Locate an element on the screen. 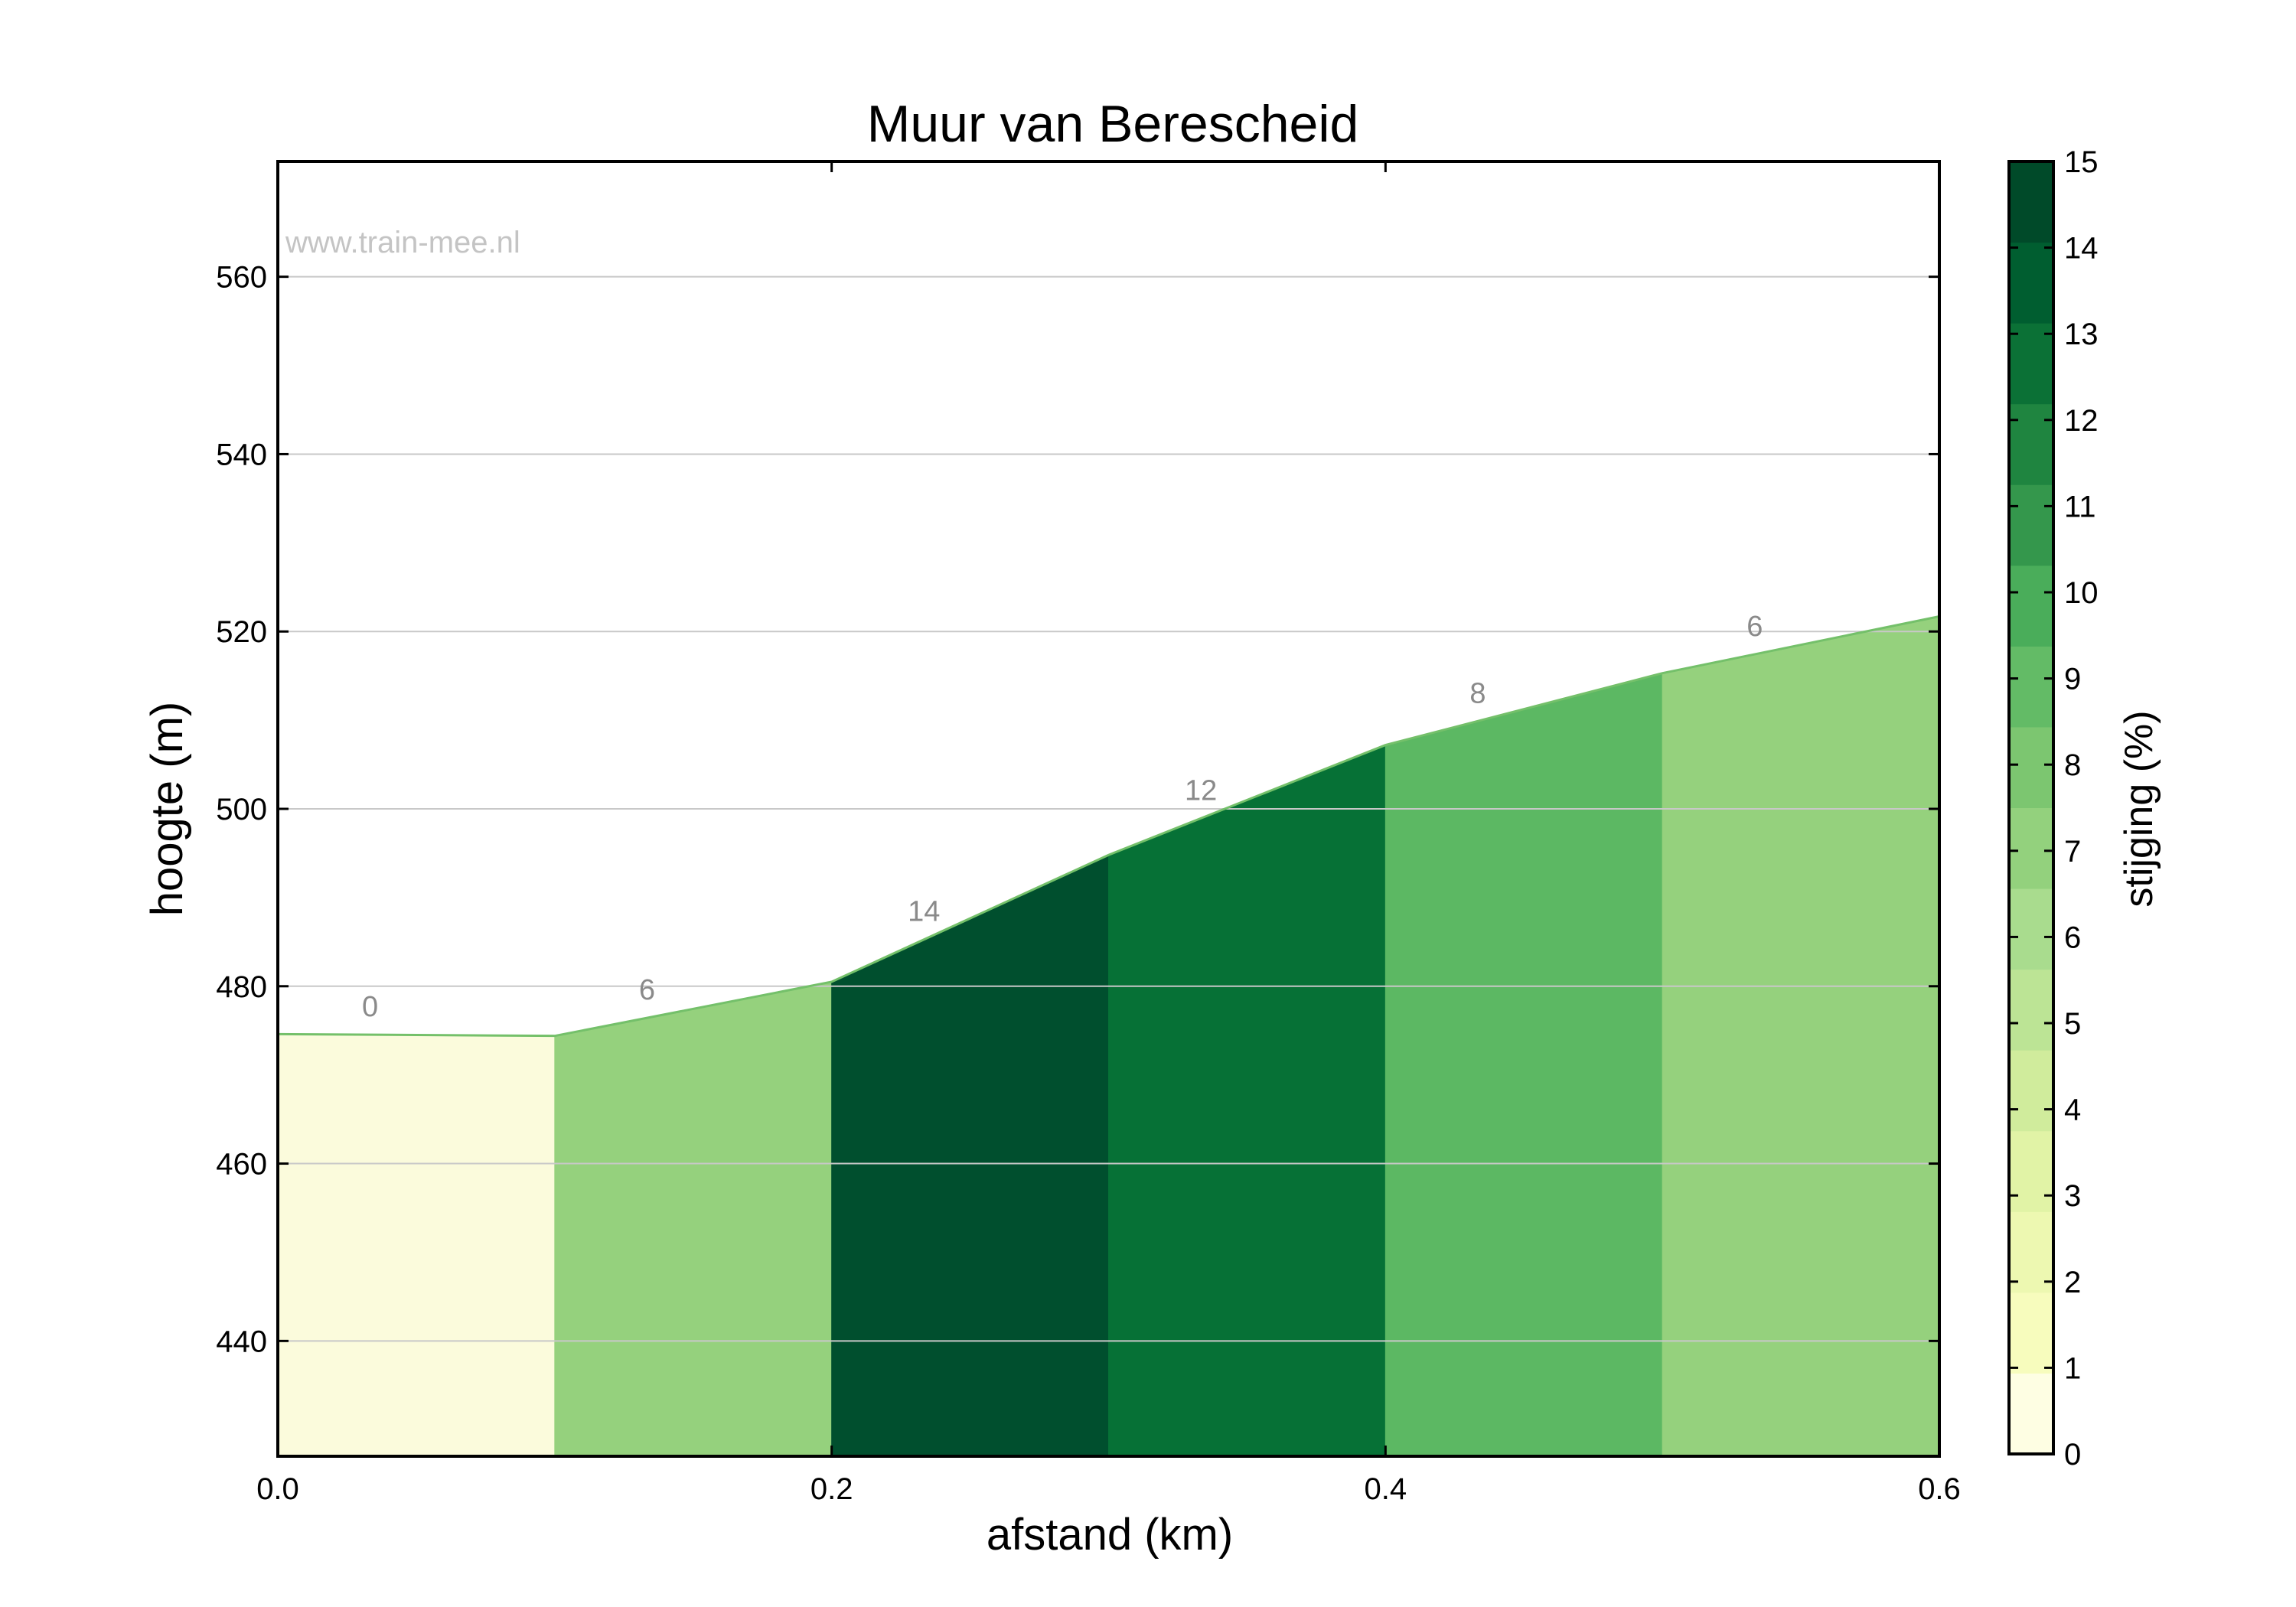  segment-label-1: 0 is located at coordinates (370, 1007).